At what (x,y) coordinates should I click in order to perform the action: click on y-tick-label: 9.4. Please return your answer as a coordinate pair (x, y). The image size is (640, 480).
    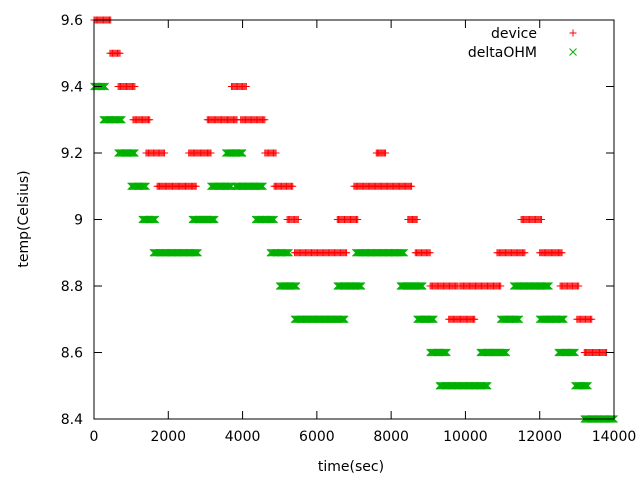
    Looking at the image, I should click on (72, 88).